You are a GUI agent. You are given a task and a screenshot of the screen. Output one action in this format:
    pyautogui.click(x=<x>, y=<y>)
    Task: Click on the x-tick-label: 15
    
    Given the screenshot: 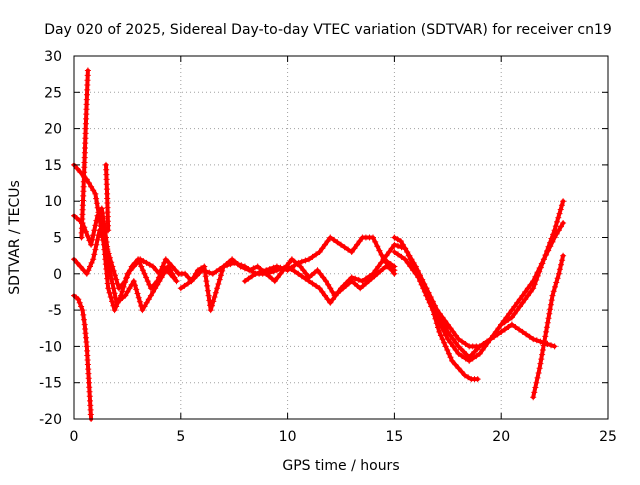 What is the action you would take?
    pyautogui.click(x=394, y=437)
    